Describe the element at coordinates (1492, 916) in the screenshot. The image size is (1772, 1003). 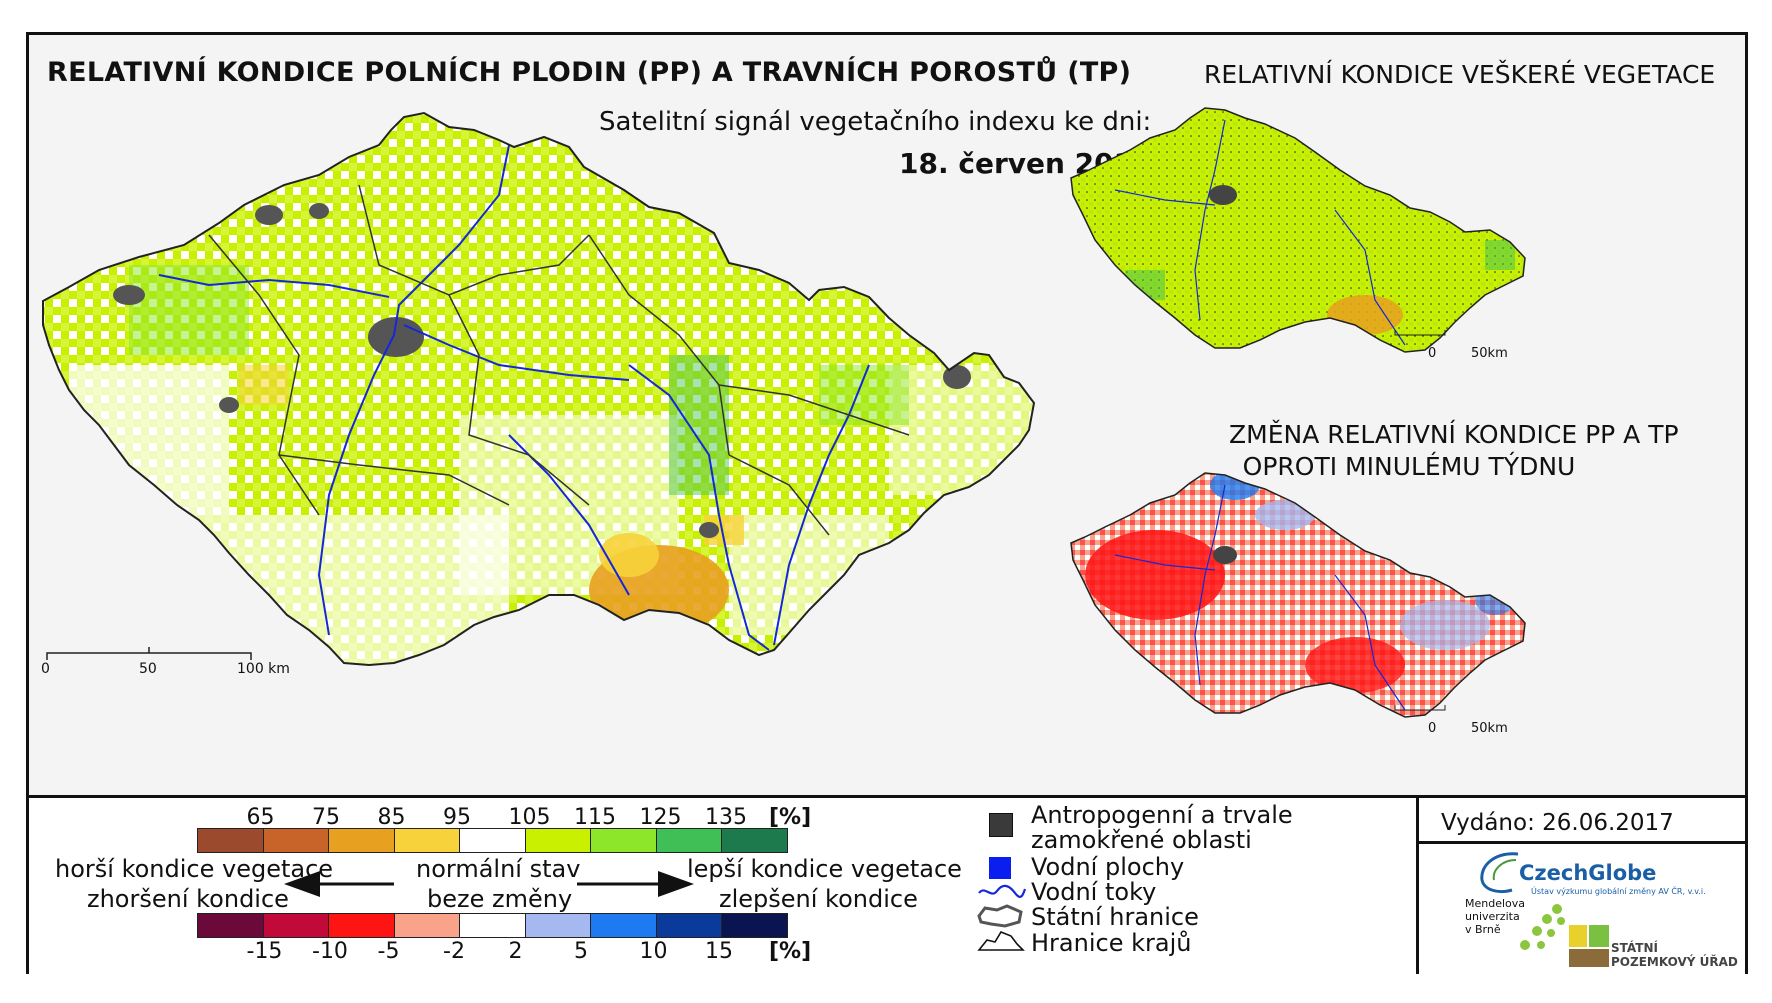
I see `mendel-line-2: univerzita` at that location.